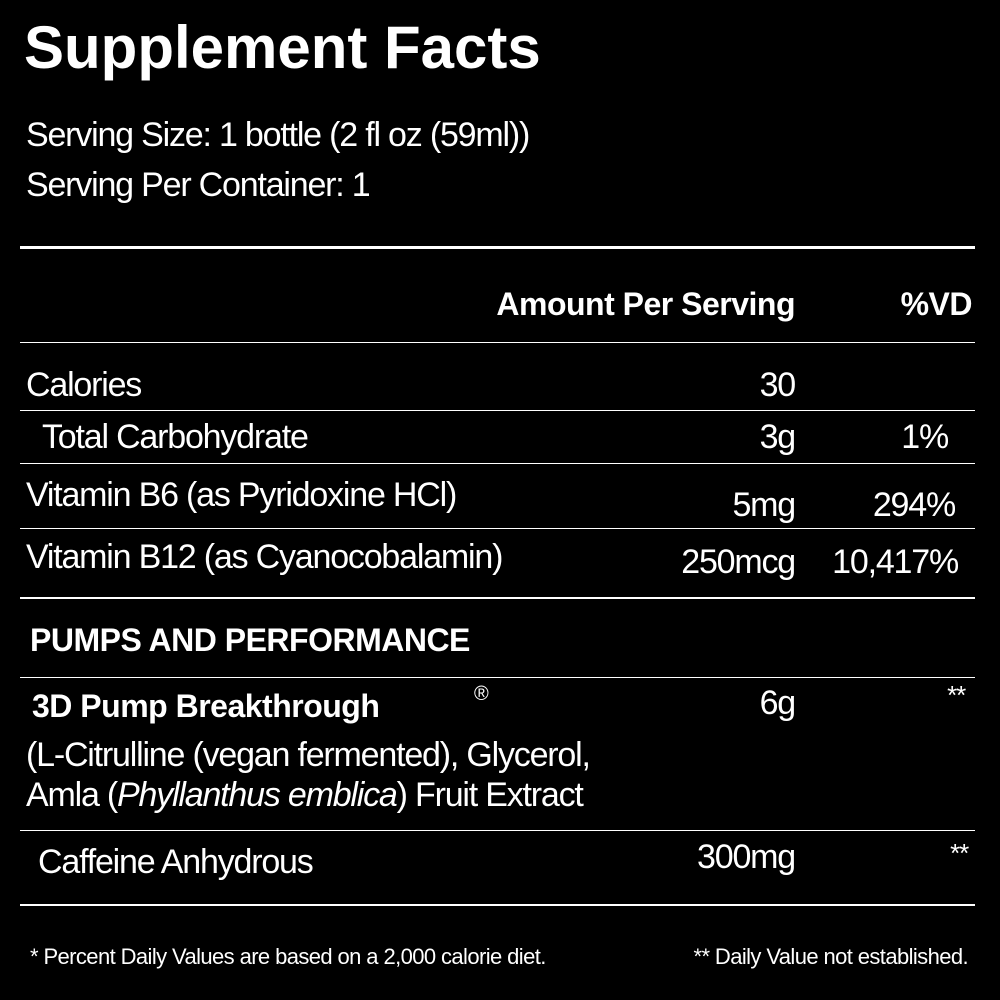 Image resolution: width=1000 pixels, height=1000 pixels. I want to click on section-title: PUMPS AND PERFORMANCE, so click(250, 640).